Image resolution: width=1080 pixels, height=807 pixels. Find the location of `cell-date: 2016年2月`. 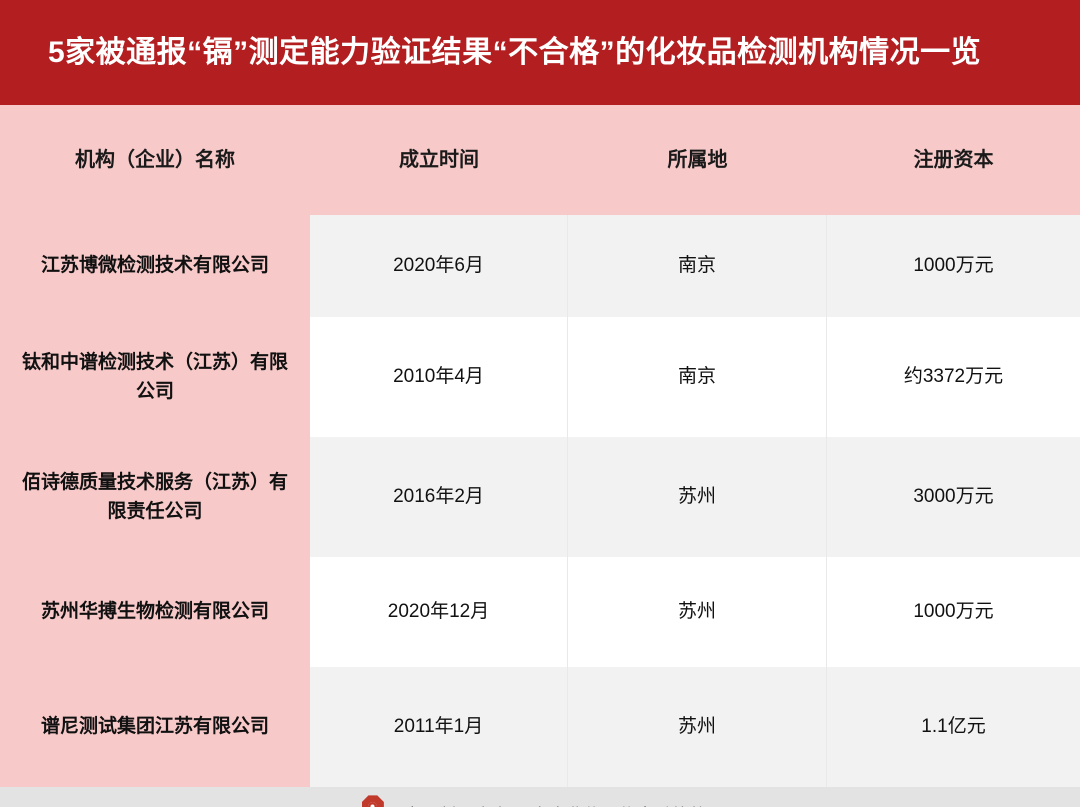

cell-date: 2016年2月 is located at coordinates (439, 497).